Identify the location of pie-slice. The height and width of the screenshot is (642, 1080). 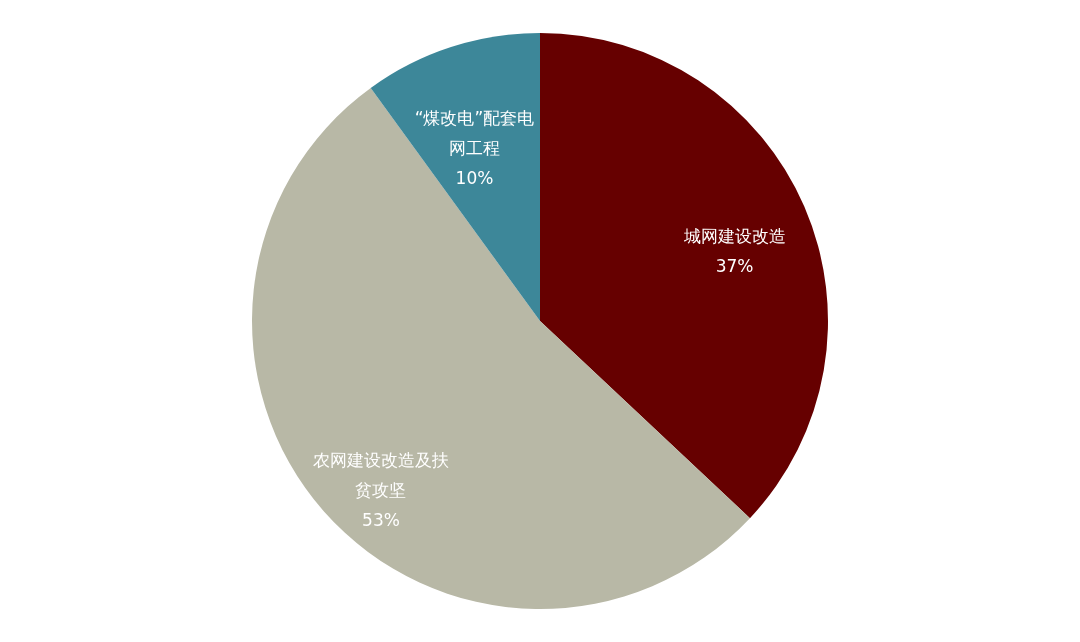
(455, 177).